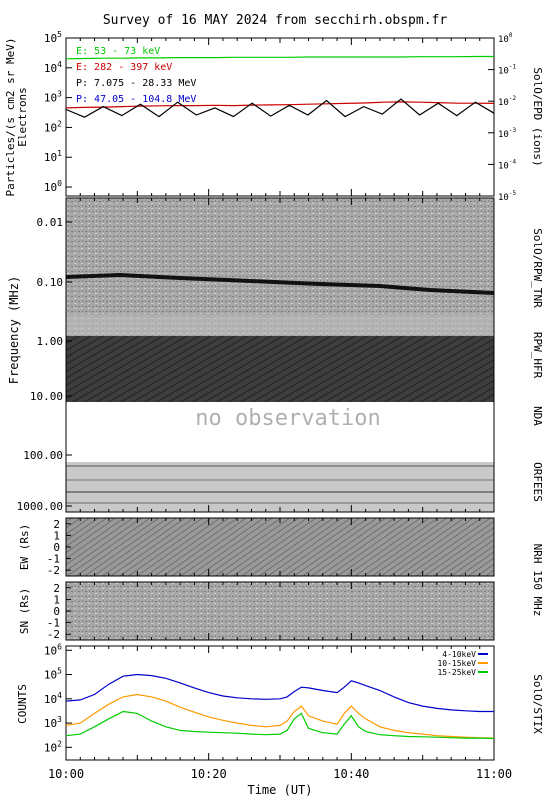 The height and width of the screenshot is (800, 550). I want to click on nrh-ew-ticks: 210-1-2, so click(59, 547).